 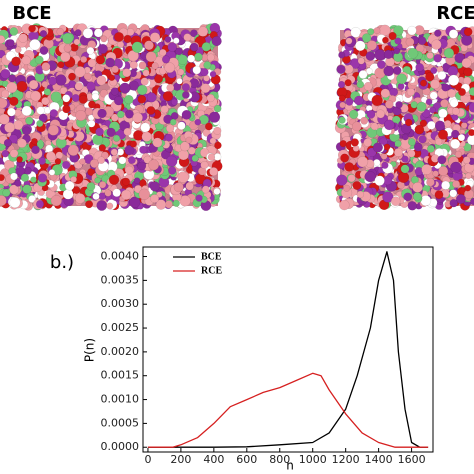 I want to click on y-tick-label: 0.0010, so click(x=120, y=399).